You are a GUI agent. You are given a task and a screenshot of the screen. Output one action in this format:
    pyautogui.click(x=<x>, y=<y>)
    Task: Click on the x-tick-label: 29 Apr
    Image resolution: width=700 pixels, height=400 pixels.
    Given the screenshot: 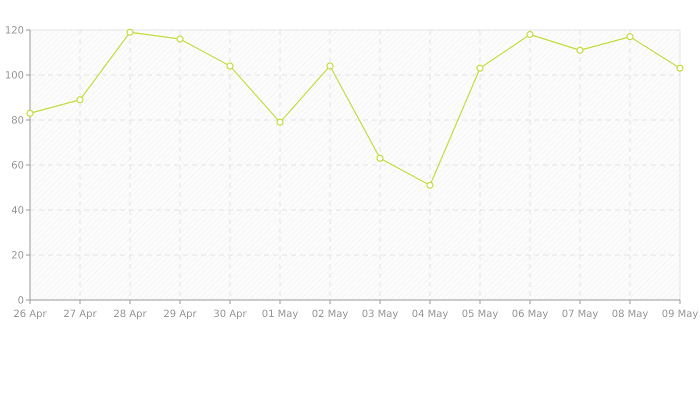 What is the action you would take?
    pyautogui.click(x=180, y=314)
    